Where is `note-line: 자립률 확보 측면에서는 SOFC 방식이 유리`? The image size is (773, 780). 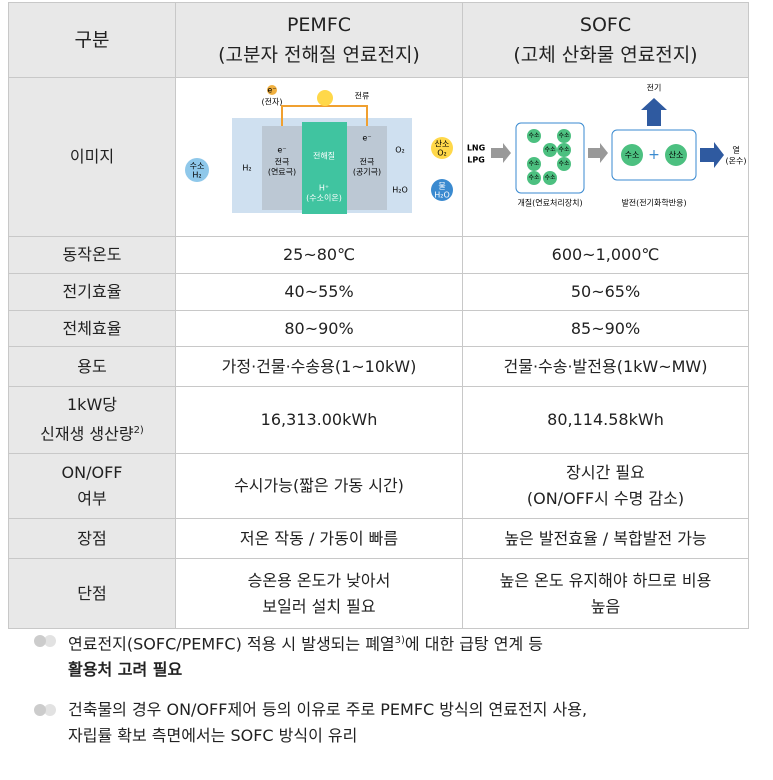
note-line: 자립률 확보 측면에서는 SOFC 방식이 유리 is located at coordinates (213, 736).